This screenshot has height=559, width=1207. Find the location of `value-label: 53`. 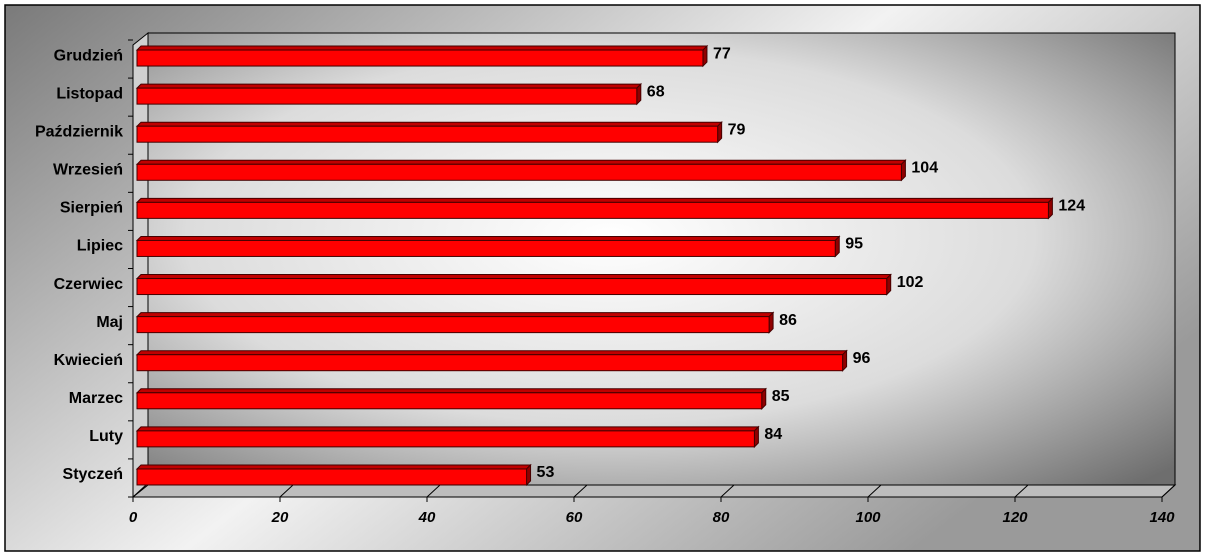

value-label: 53 is located at coordinates (546, 472).